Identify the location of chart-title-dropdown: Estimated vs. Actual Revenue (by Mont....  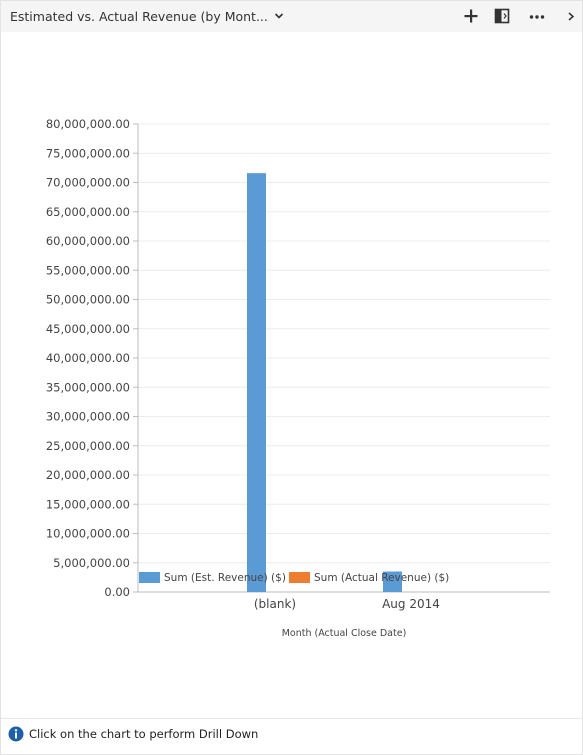
(147, 16).